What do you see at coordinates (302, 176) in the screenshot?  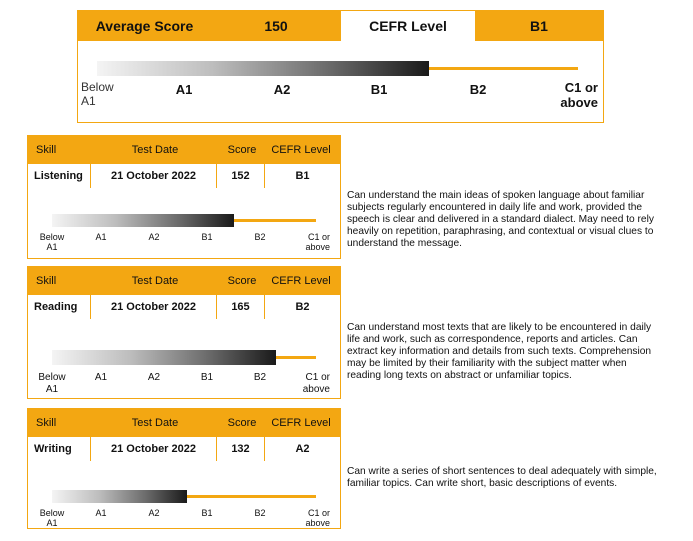 I see `skill-level: B1` at bounding box center [302, 176].